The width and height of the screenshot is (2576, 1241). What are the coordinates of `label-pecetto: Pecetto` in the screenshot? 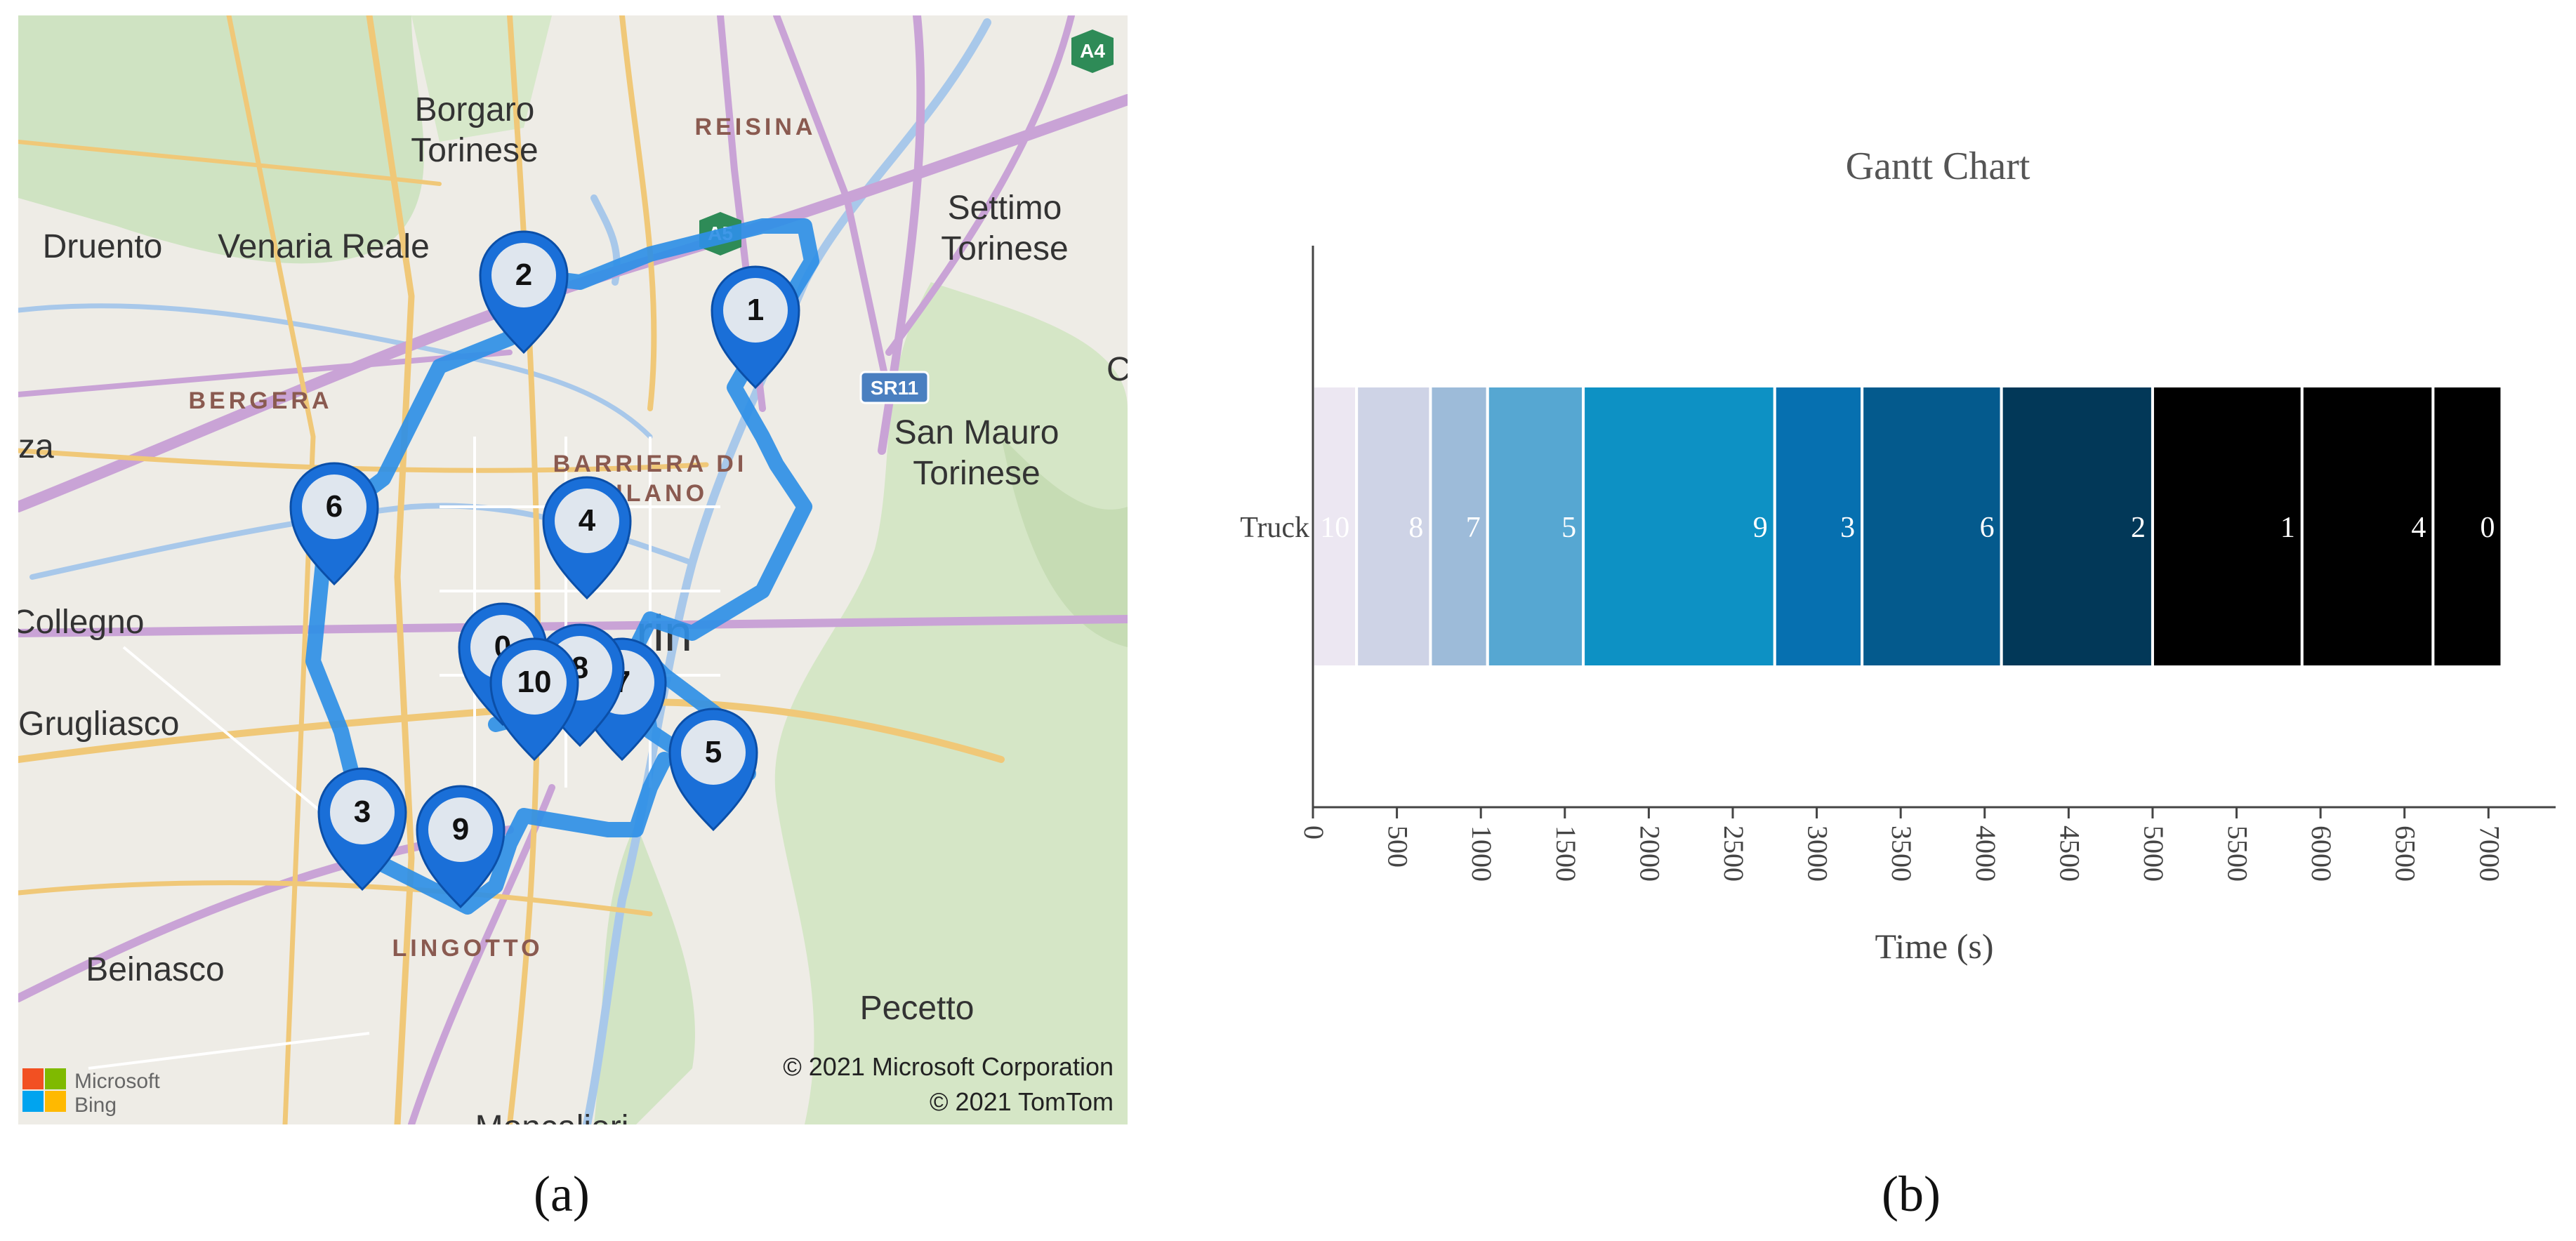 It's located at (917, 1008).